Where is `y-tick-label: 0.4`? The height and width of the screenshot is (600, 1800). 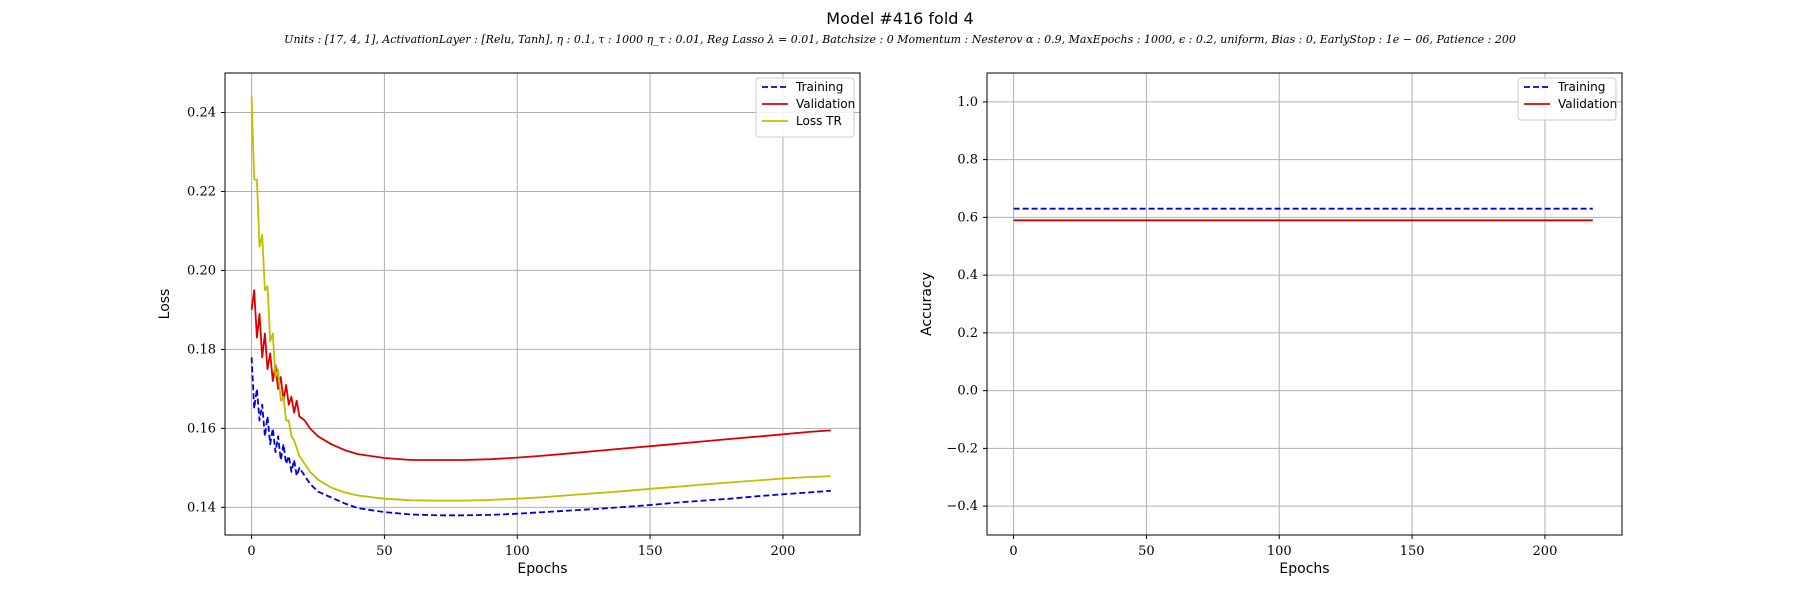
y-tick-label: 0.4 is located at coordinates (967, 275).